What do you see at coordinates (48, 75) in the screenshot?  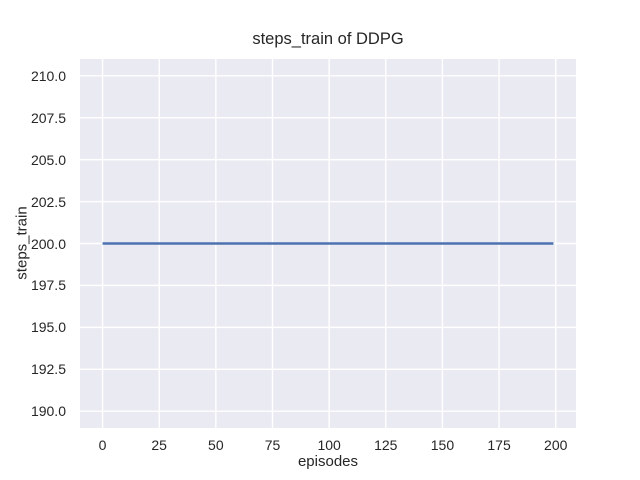 I see `y-tick-label: 210.0` at bounding box center [48, 75].